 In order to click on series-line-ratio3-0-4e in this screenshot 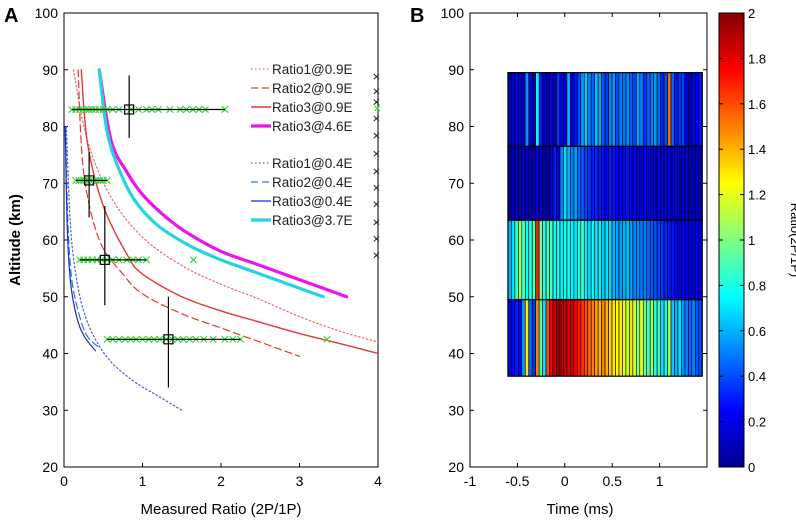, I will do `click(80, 238)`.